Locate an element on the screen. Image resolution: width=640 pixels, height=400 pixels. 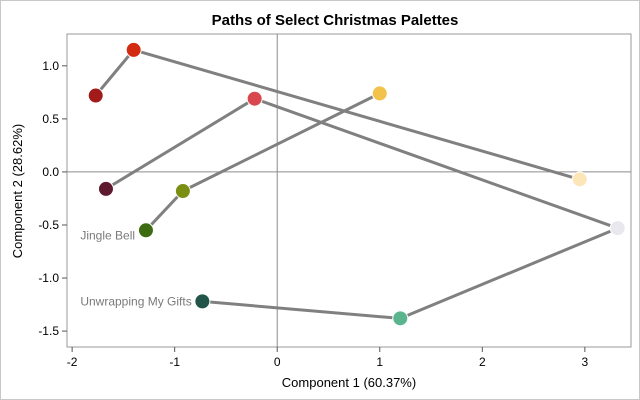
x-tick-label: -1 is located at coordinates (174, 362).